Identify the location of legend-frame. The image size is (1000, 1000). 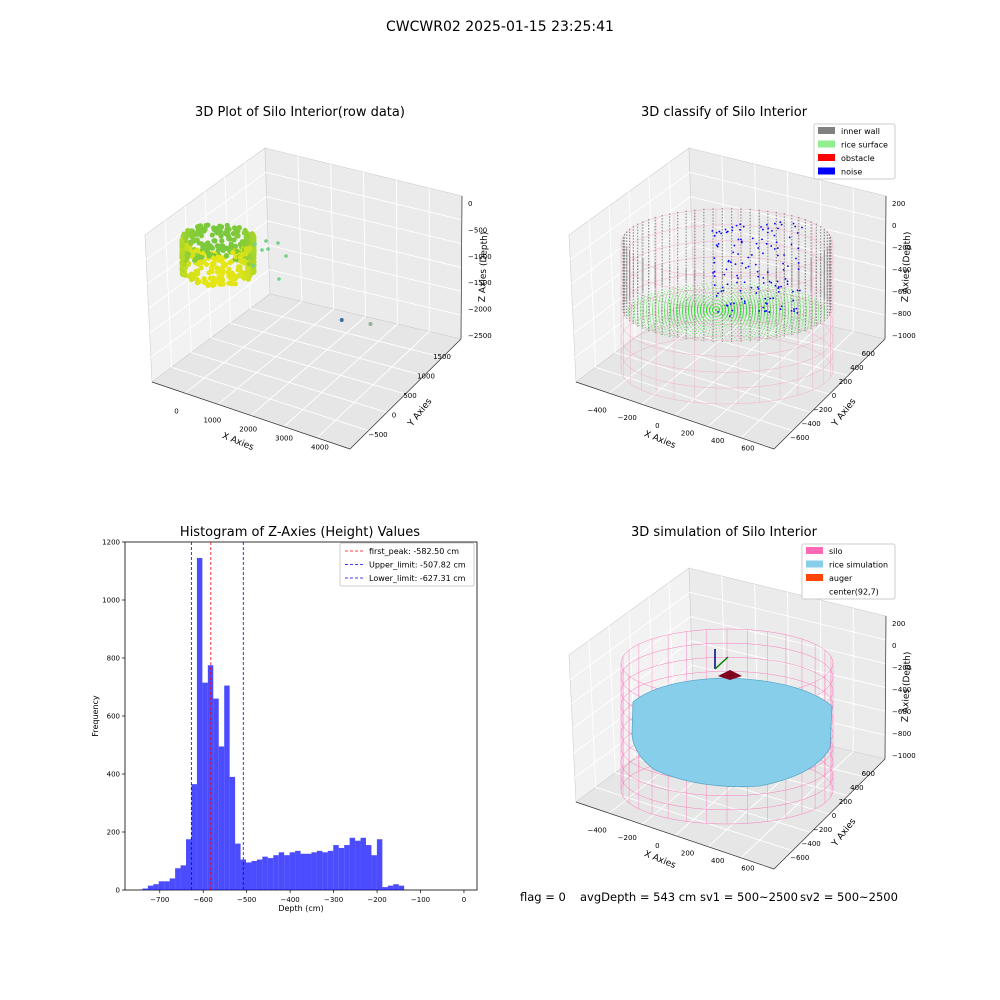
(407, 564).